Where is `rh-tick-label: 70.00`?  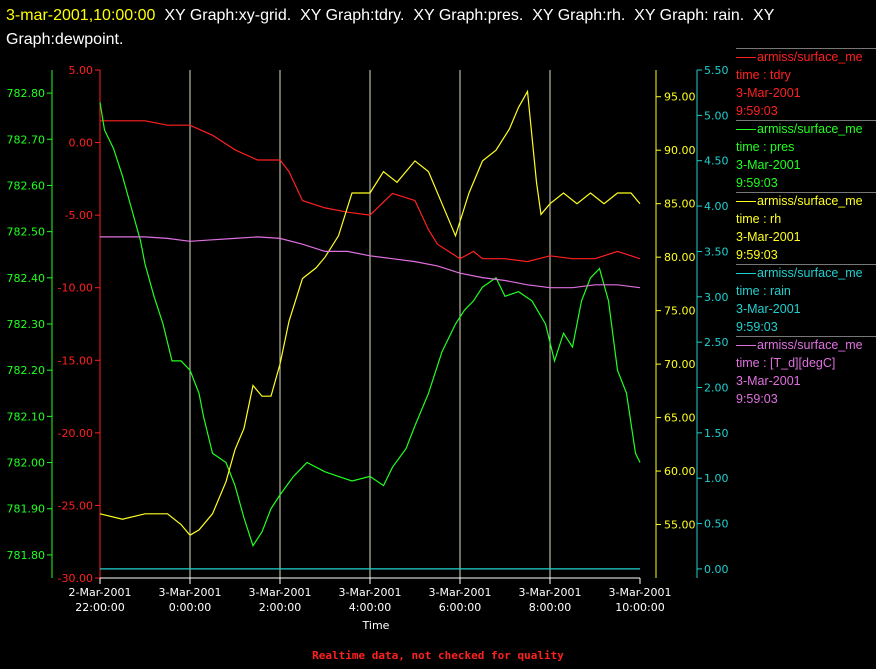 rh-tick-label: 70.00 is located at coordinates (680, 364).